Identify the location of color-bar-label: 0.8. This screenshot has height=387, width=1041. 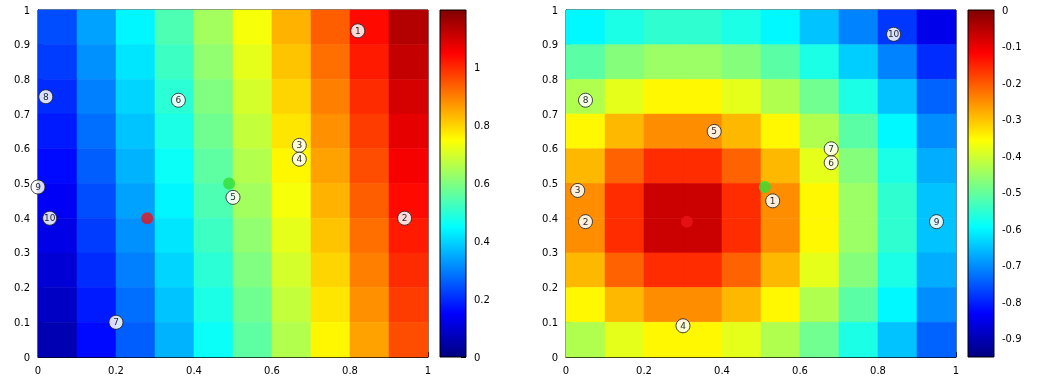
(482, 126).